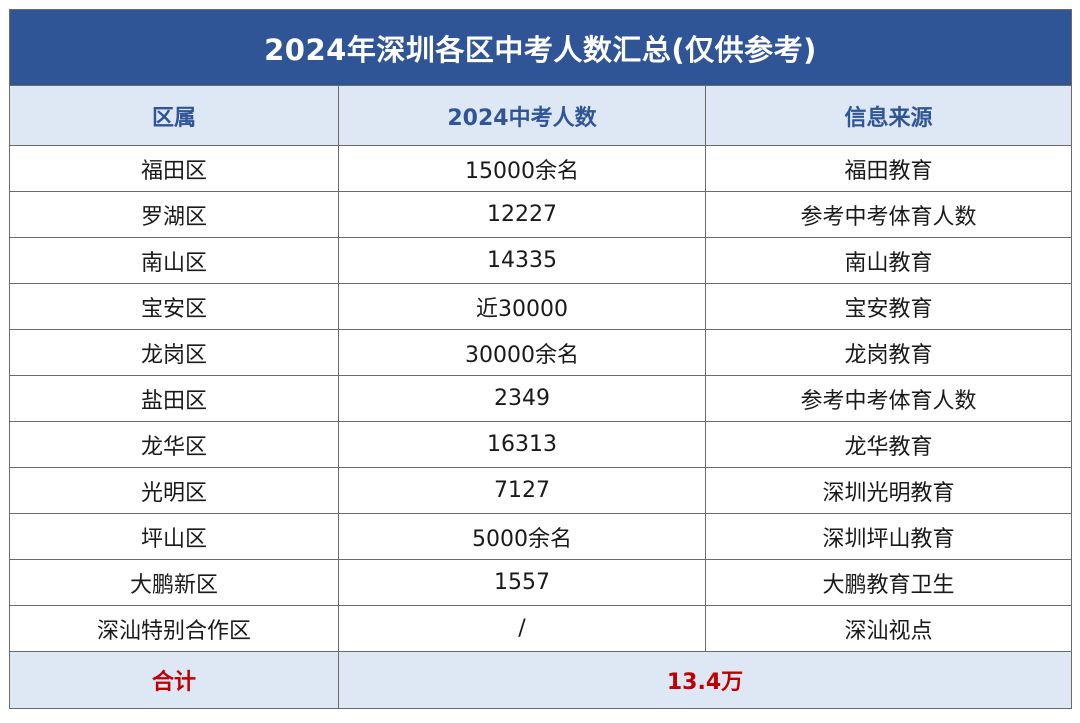 This screenshot has width=1080, height=723. I want to click on cell-source: 深圳坪山教育, so click(888, 536).